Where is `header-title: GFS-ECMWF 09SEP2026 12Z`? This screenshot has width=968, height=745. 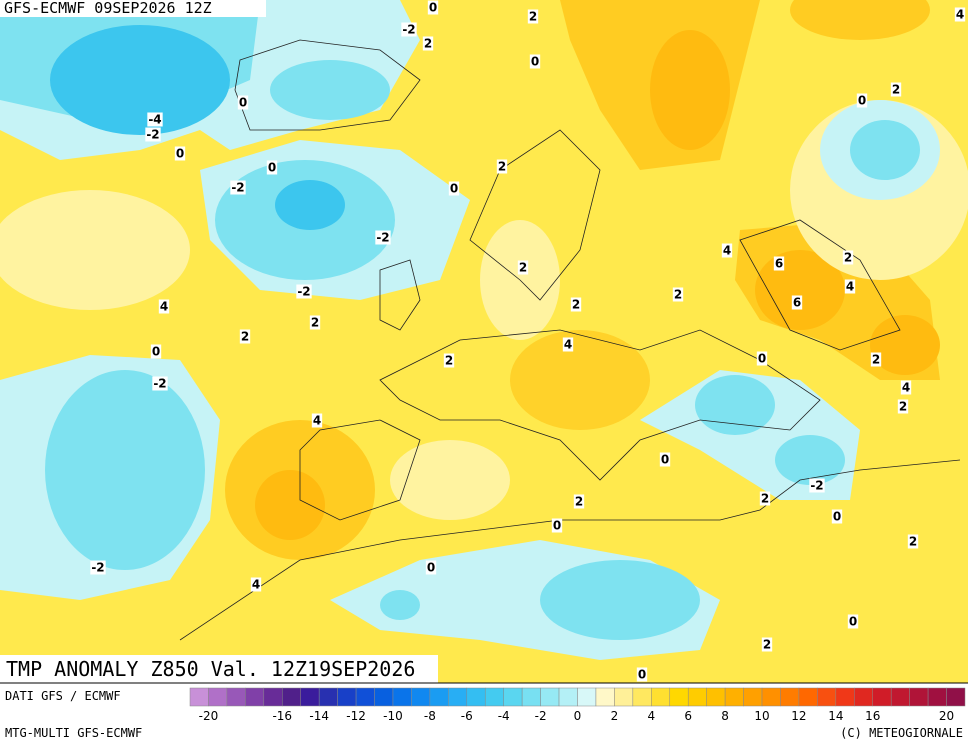
header-title: GFS-ECMWF 09SEP2026 12Z is located at coordinates (108, 8).